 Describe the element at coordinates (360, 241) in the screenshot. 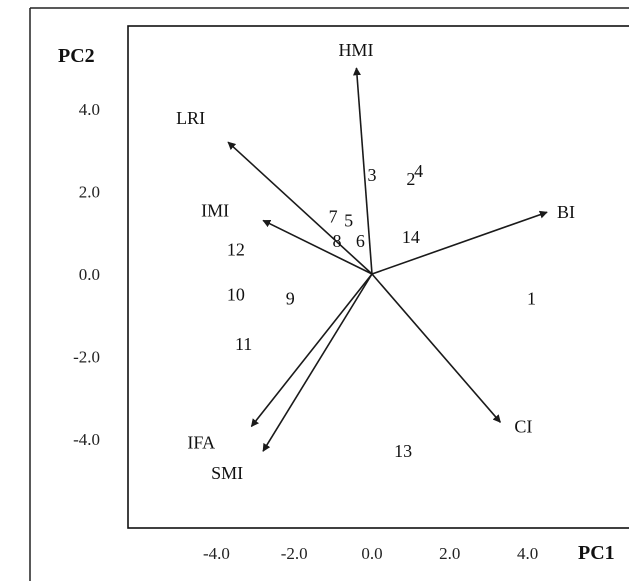

I see `observation-label: 6` at that location.